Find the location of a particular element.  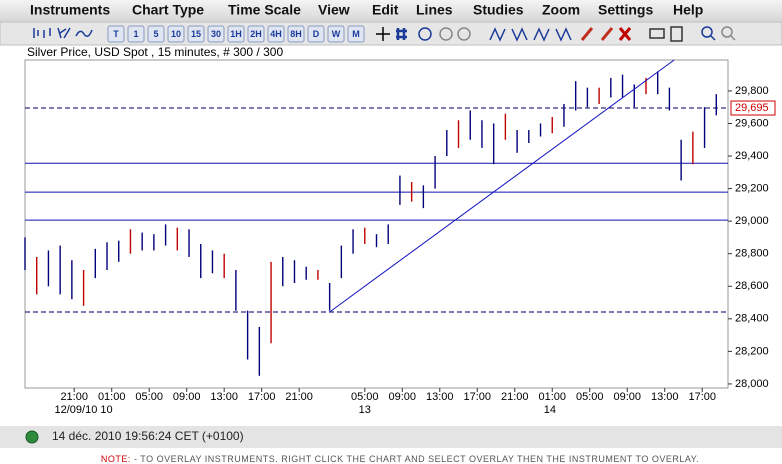

y-tick-label: 29,600 is located at coordinates (752, 123).